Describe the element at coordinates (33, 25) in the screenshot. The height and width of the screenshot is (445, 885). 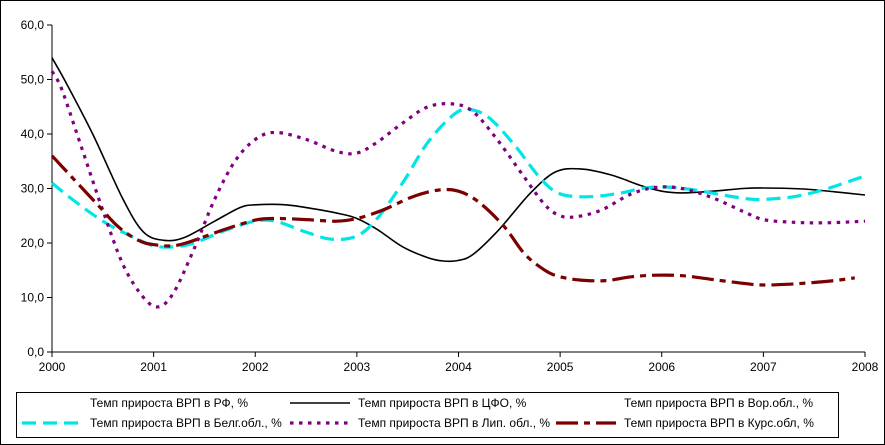
I see `y-tick-label: 60,0` at that location.